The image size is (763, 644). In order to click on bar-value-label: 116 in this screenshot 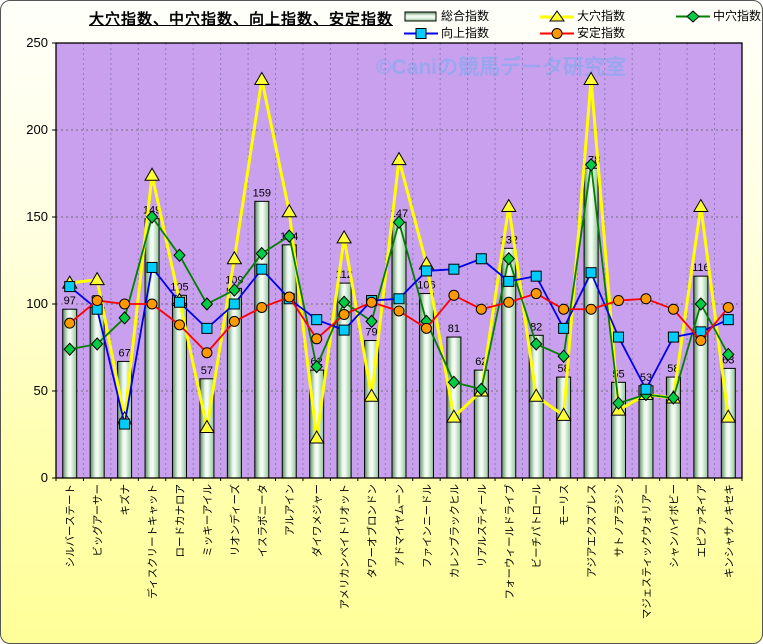, I will do `click(701, 268)`.